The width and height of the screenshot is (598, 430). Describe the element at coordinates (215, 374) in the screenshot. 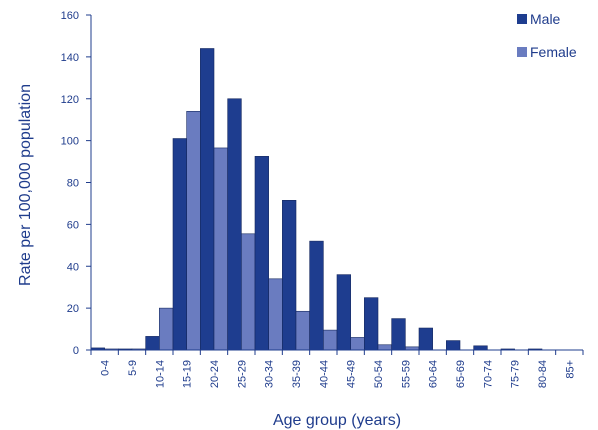

I see `x-tick-label: 20-24` at that location.